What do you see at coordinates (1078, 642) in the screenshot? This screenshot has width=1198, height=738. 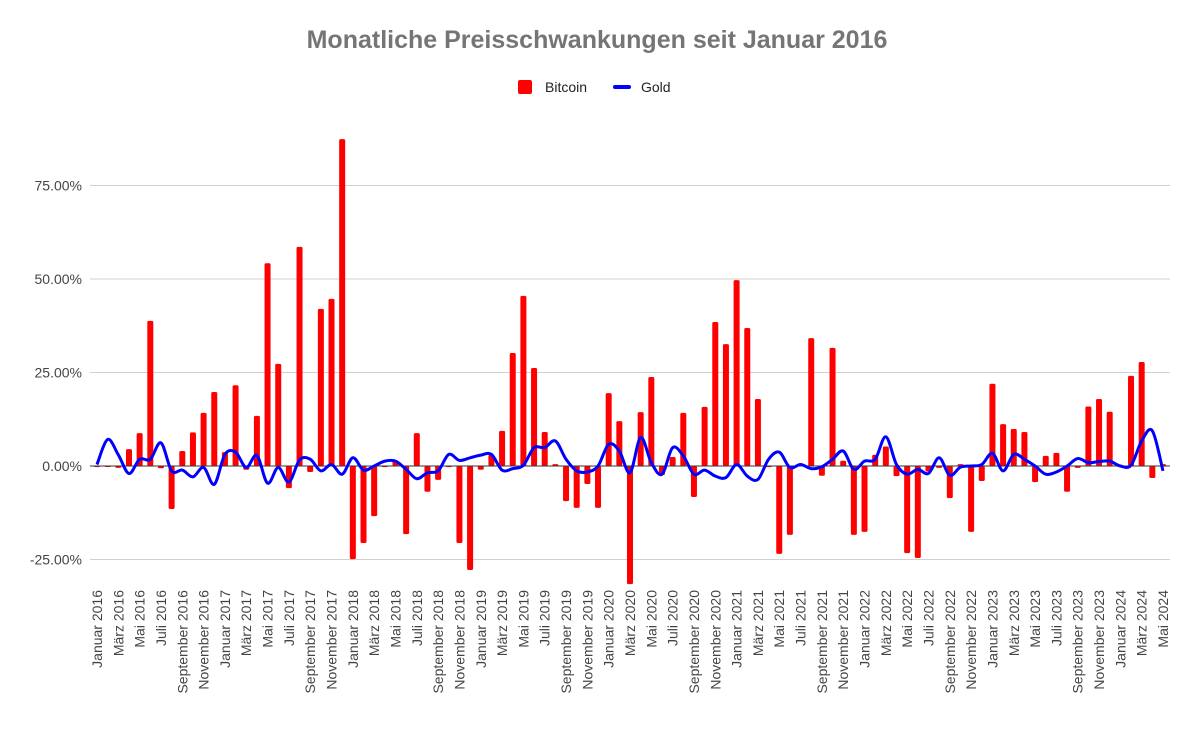 I see `x-tick-label: September 2023` at bounding box center [1078, 642].